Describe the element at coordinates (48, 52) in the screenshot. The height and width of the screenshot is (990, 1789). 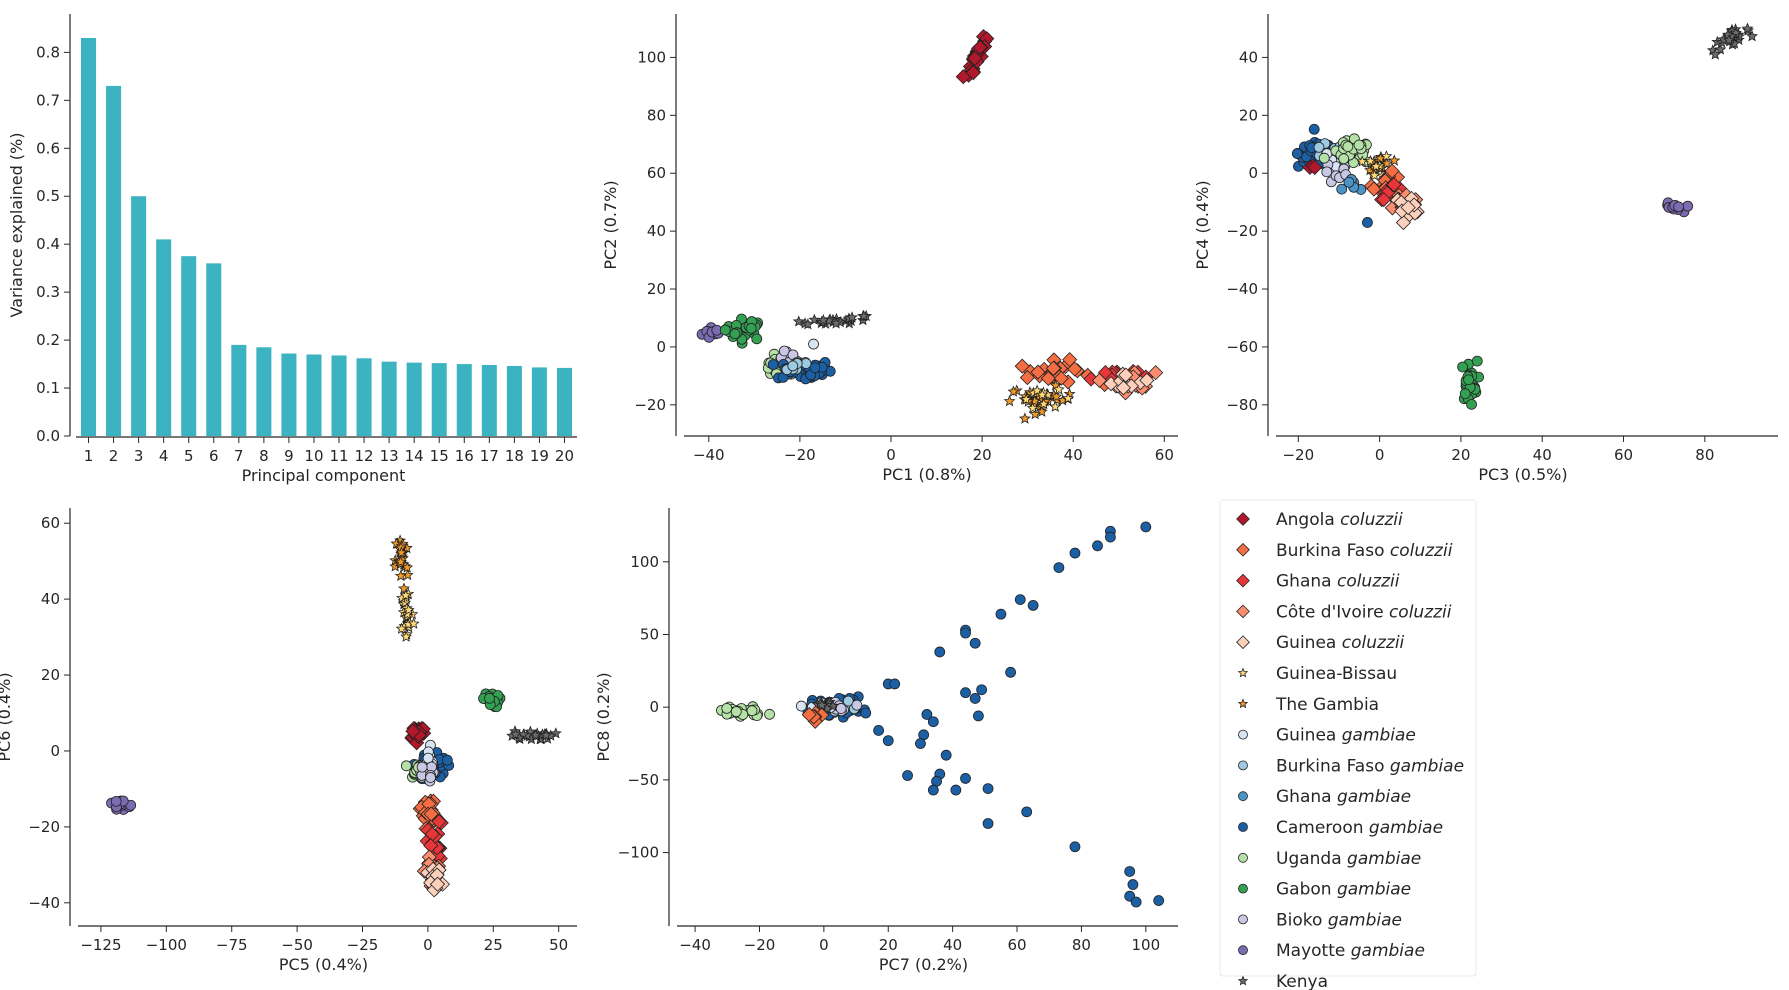
I see `y-tick-label: 0.8` at that location.